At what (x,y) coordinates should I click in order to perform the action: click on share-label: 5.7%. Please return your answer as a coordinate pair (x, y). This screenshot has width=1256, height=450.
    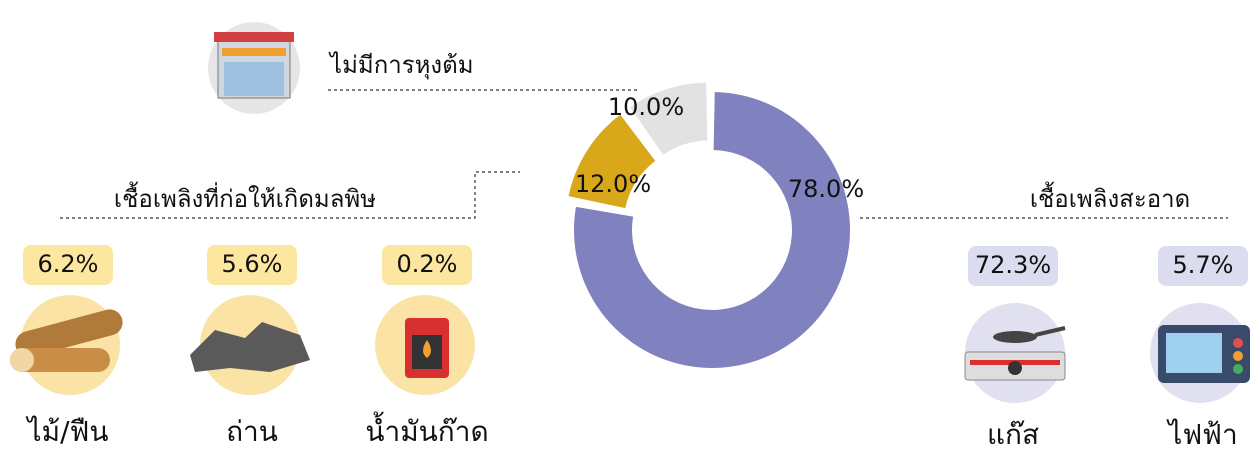
    Looking at the image, I should click on (1203, 265).